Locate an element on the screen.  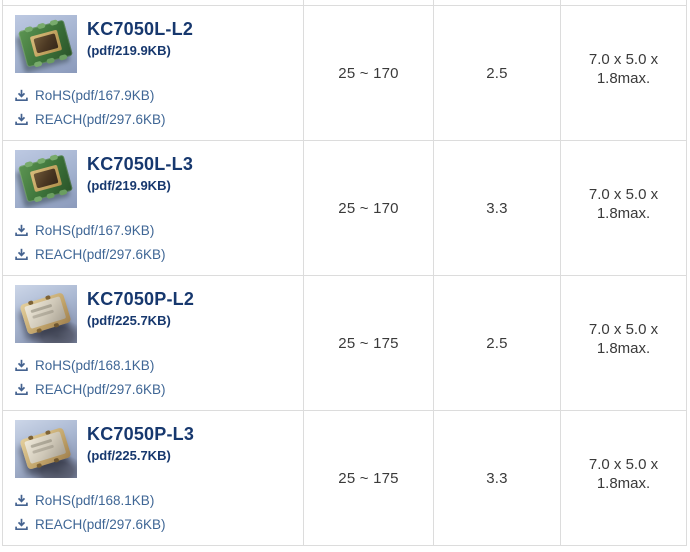
product-title-block: KC7050L-L2 (pdf/219.9KB) is located at coordinates (140, 38).